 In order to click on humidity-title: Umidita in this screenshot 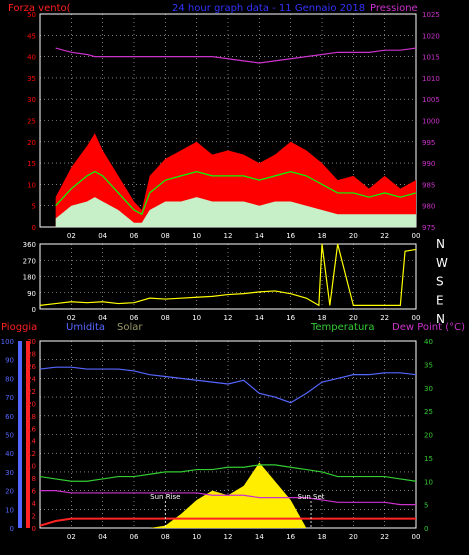, I will do `click(85, 327)`.